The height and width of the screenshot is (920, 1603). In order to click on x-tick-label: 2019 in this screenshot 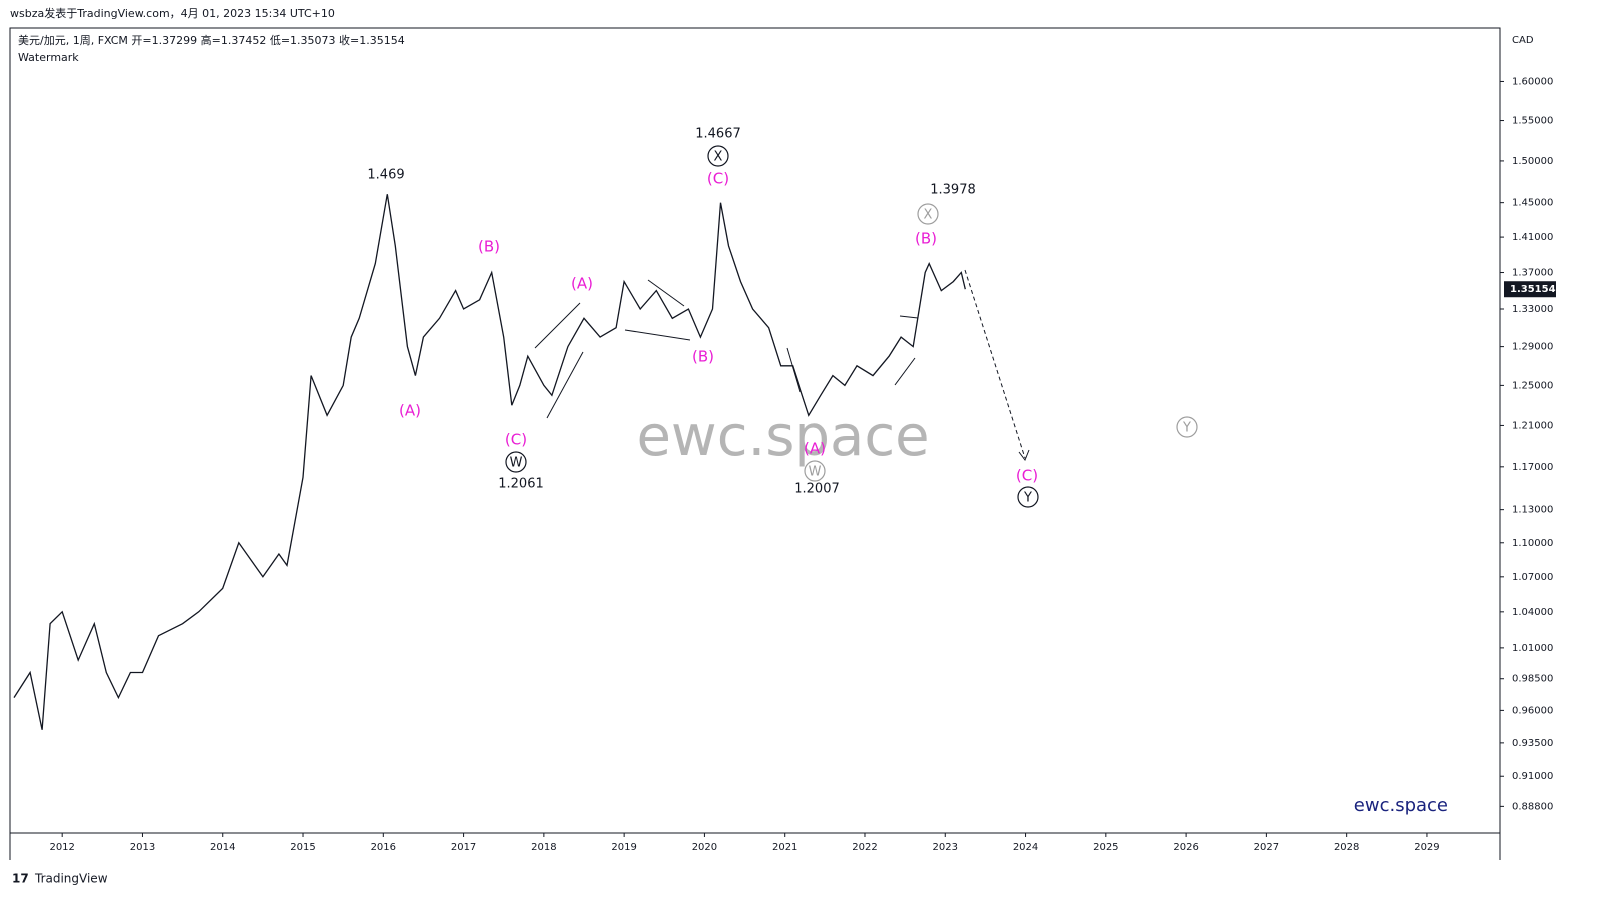, I will do `click(623, 847)`.